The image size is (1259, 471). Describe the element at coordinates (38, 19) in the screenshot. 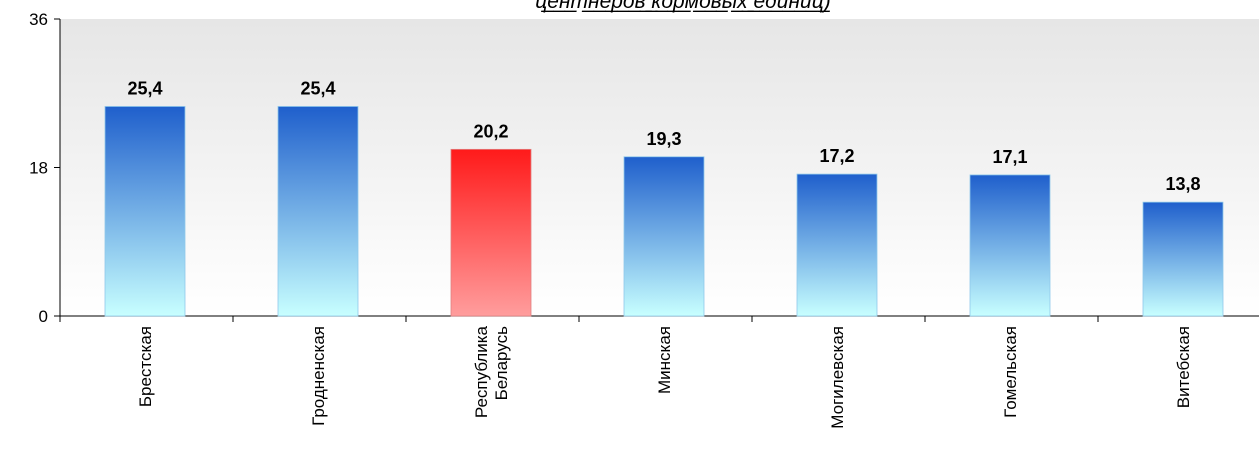

I see `y-tick-label: 36` at that location.